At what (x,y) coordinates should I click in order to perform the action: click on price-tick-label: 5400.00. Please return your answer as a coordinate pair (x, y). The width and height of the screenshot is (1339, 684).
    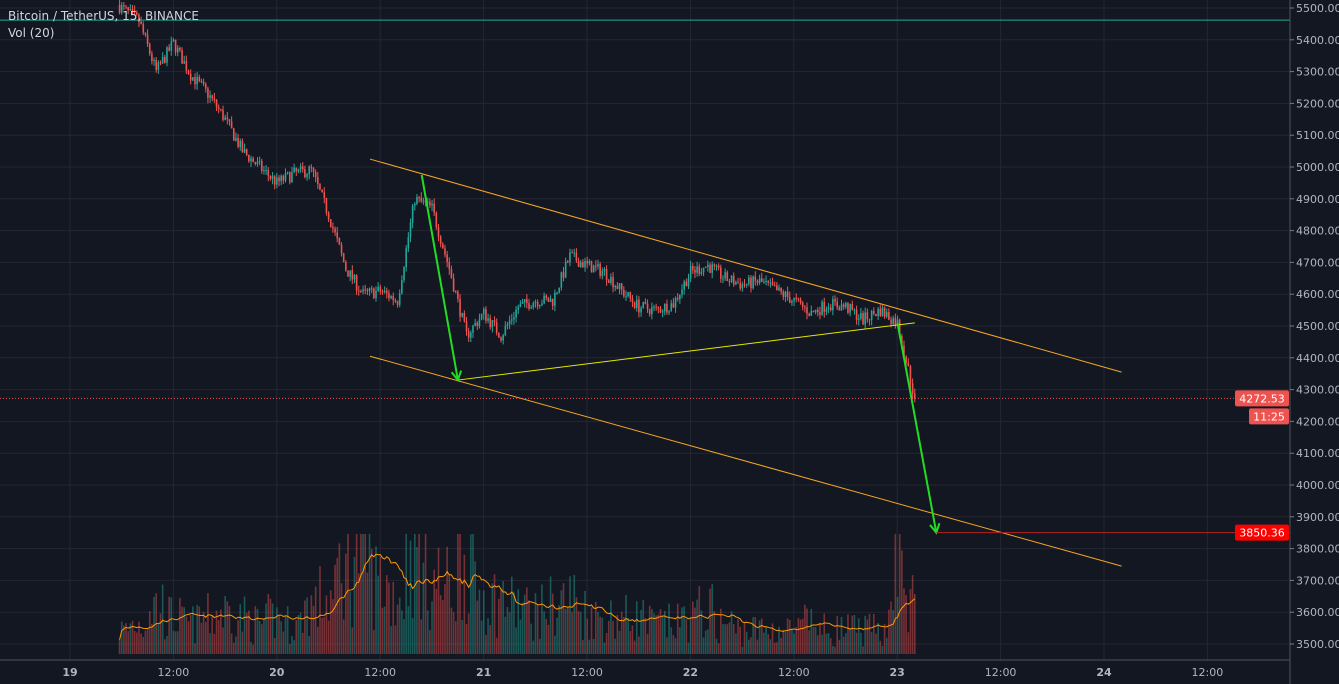
    Looking at the image, I should click on (1317, 40).